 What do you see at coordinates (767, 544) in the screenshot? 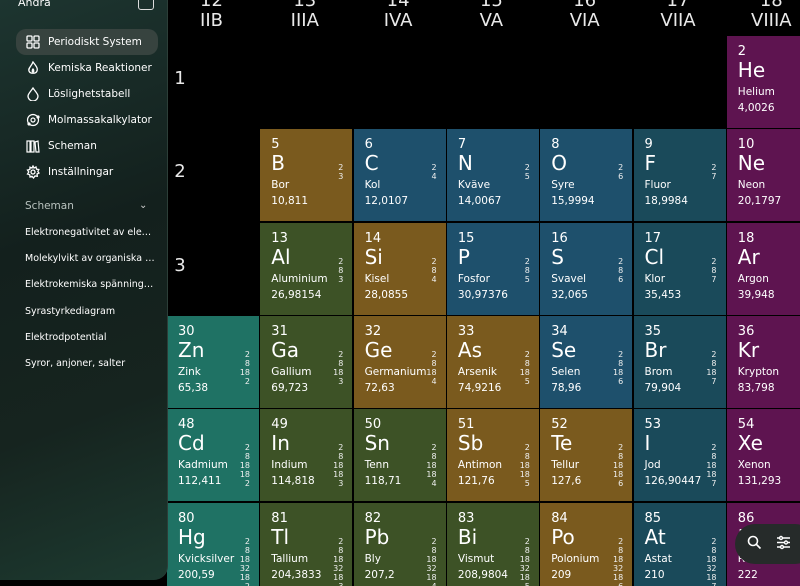
I see `floating-toolbar` at bounding box center [767, 544].